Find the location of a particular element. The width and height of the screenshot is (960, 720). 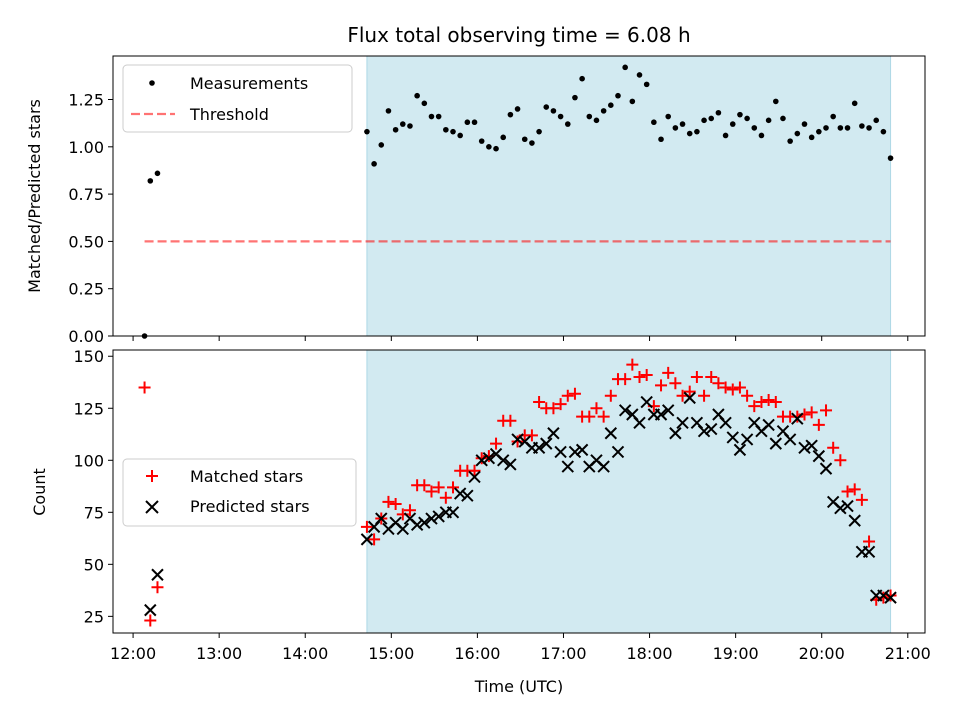

bottom-legend-box is located at coordinates (239, 492).